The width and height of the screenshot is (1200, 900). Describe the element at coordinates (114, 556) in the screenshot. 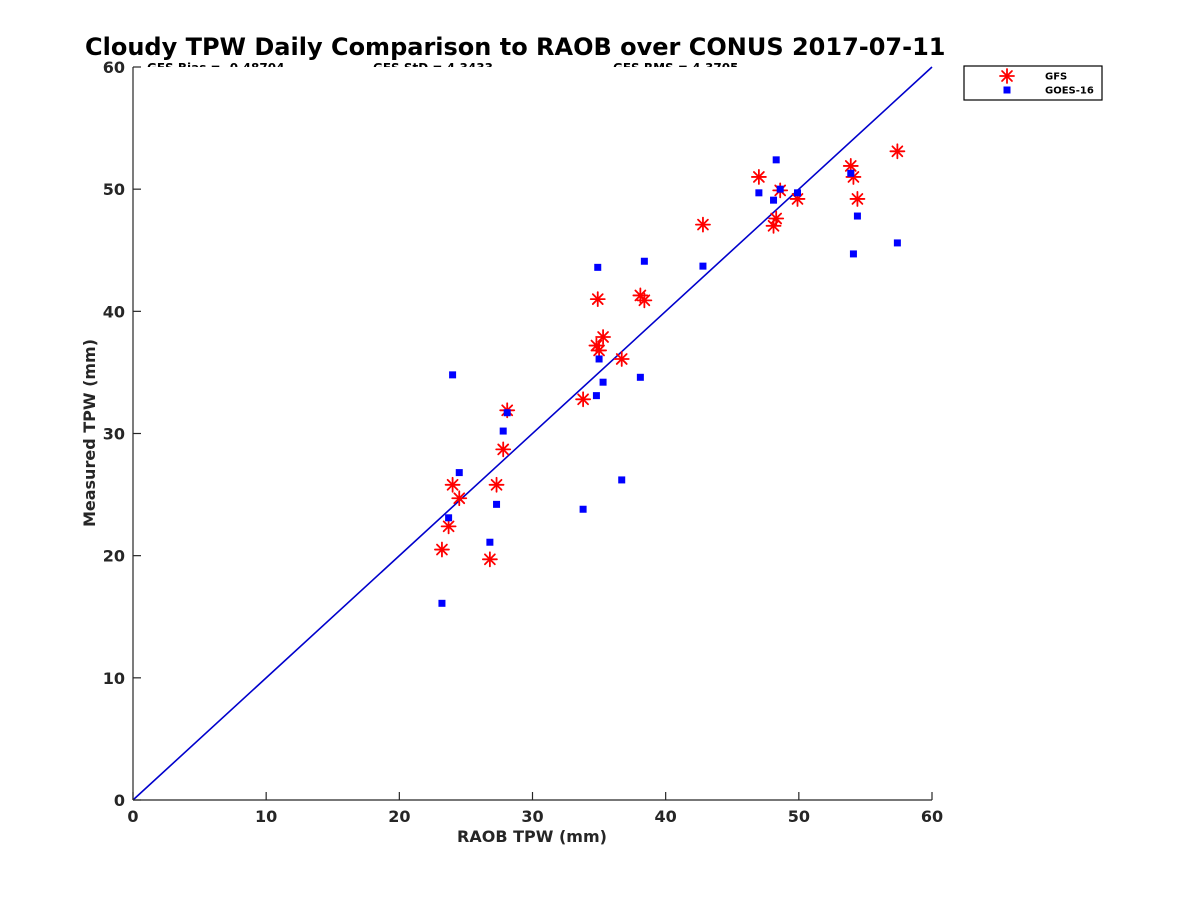

I see `y-tick-label: 20` at that location.